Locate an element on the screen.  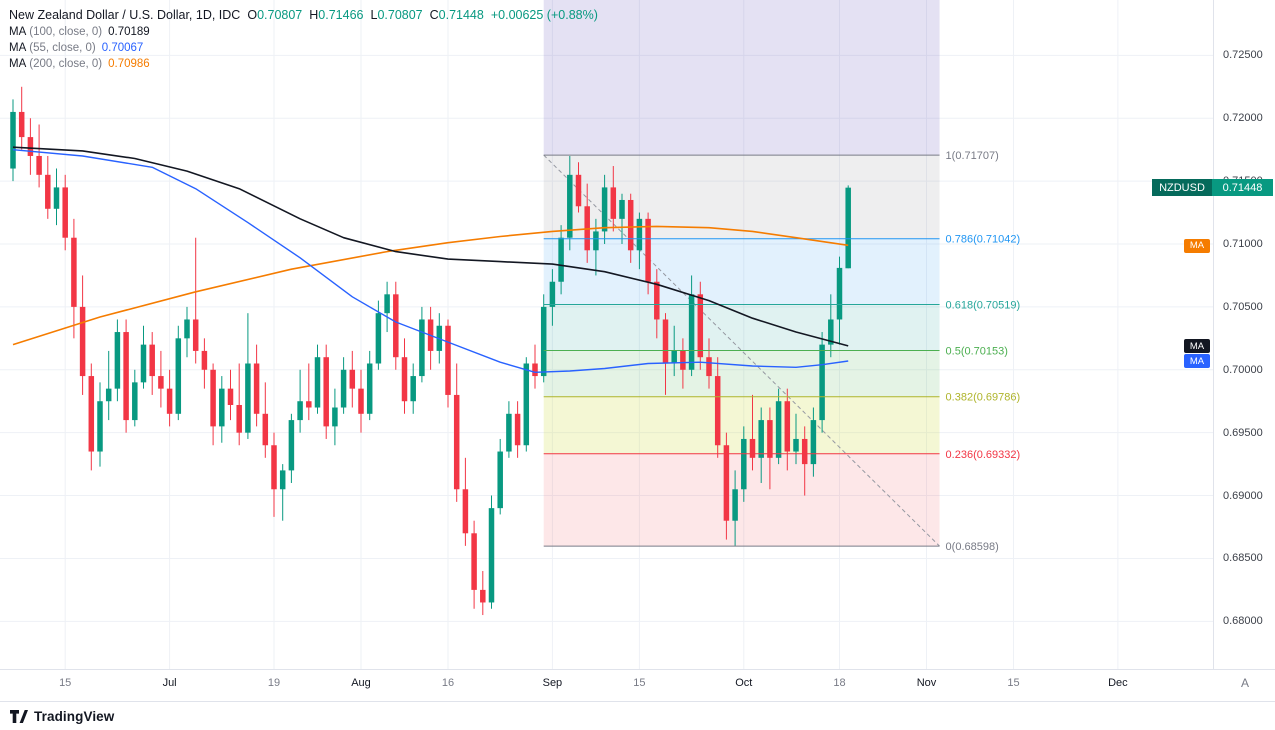
time-axis-label: Nov is located at coordinates (926, 683).